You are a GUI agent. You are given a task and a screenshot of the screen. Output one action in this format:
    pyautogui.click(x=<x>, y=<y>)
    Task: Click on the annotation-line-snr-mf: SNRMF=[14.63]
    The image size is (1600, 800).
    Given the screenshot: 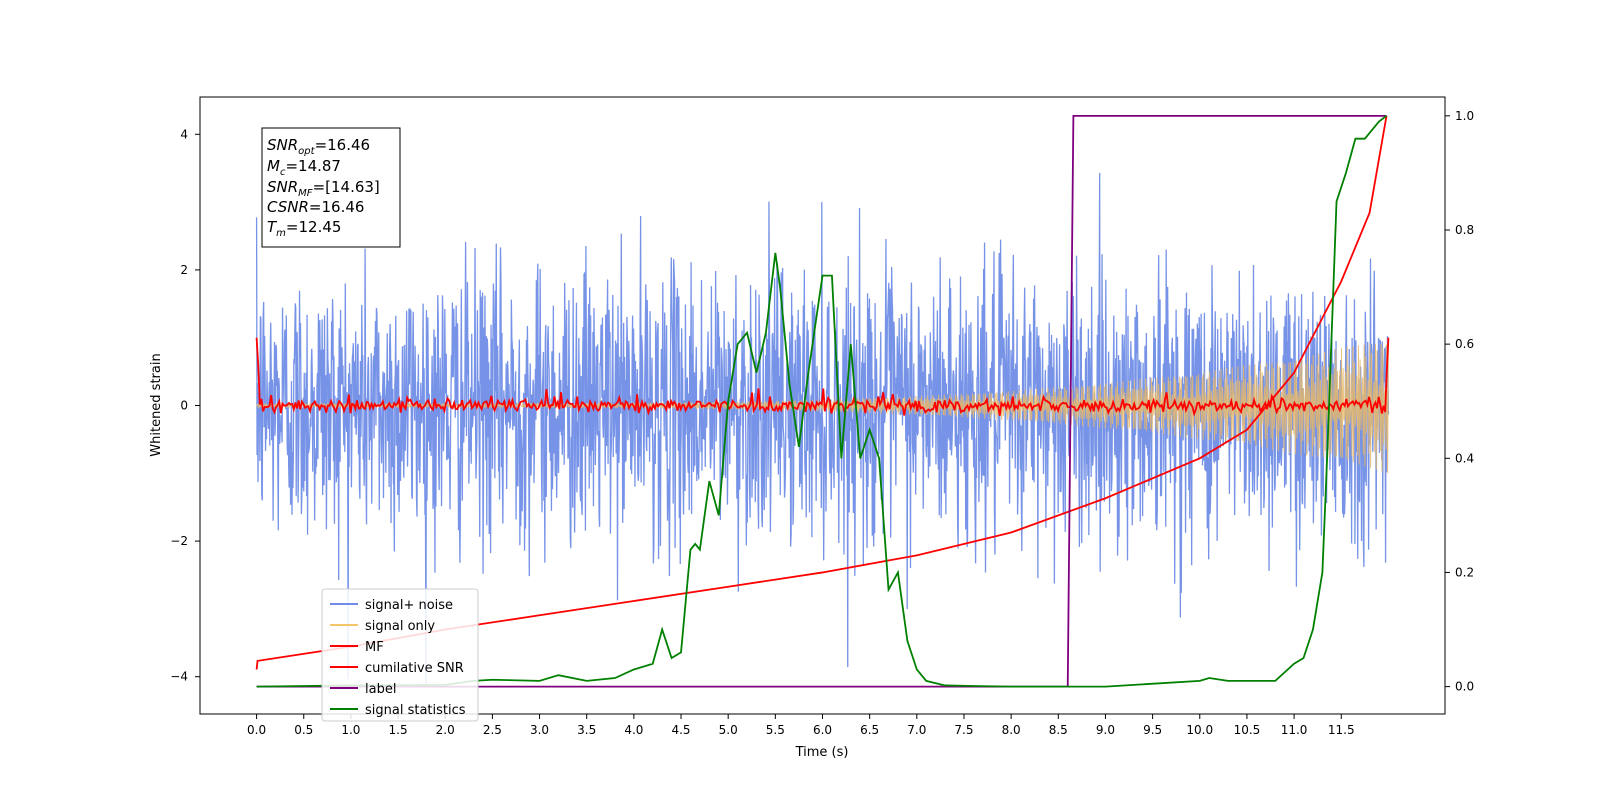 What is the action you would take?
    pyautogui.click(x=323, y=188)
    